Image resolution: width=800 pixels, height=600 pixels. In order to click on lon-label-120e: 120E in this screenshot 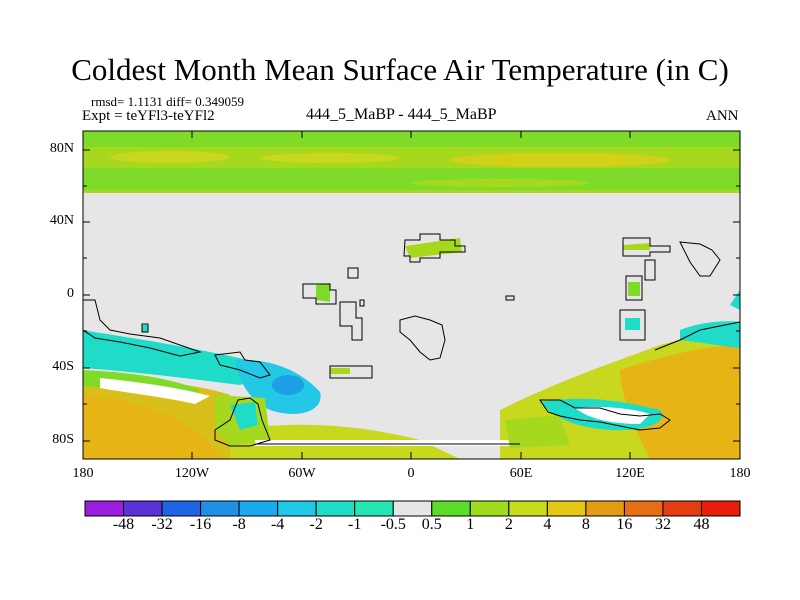, I will do `click(630, 473)`.